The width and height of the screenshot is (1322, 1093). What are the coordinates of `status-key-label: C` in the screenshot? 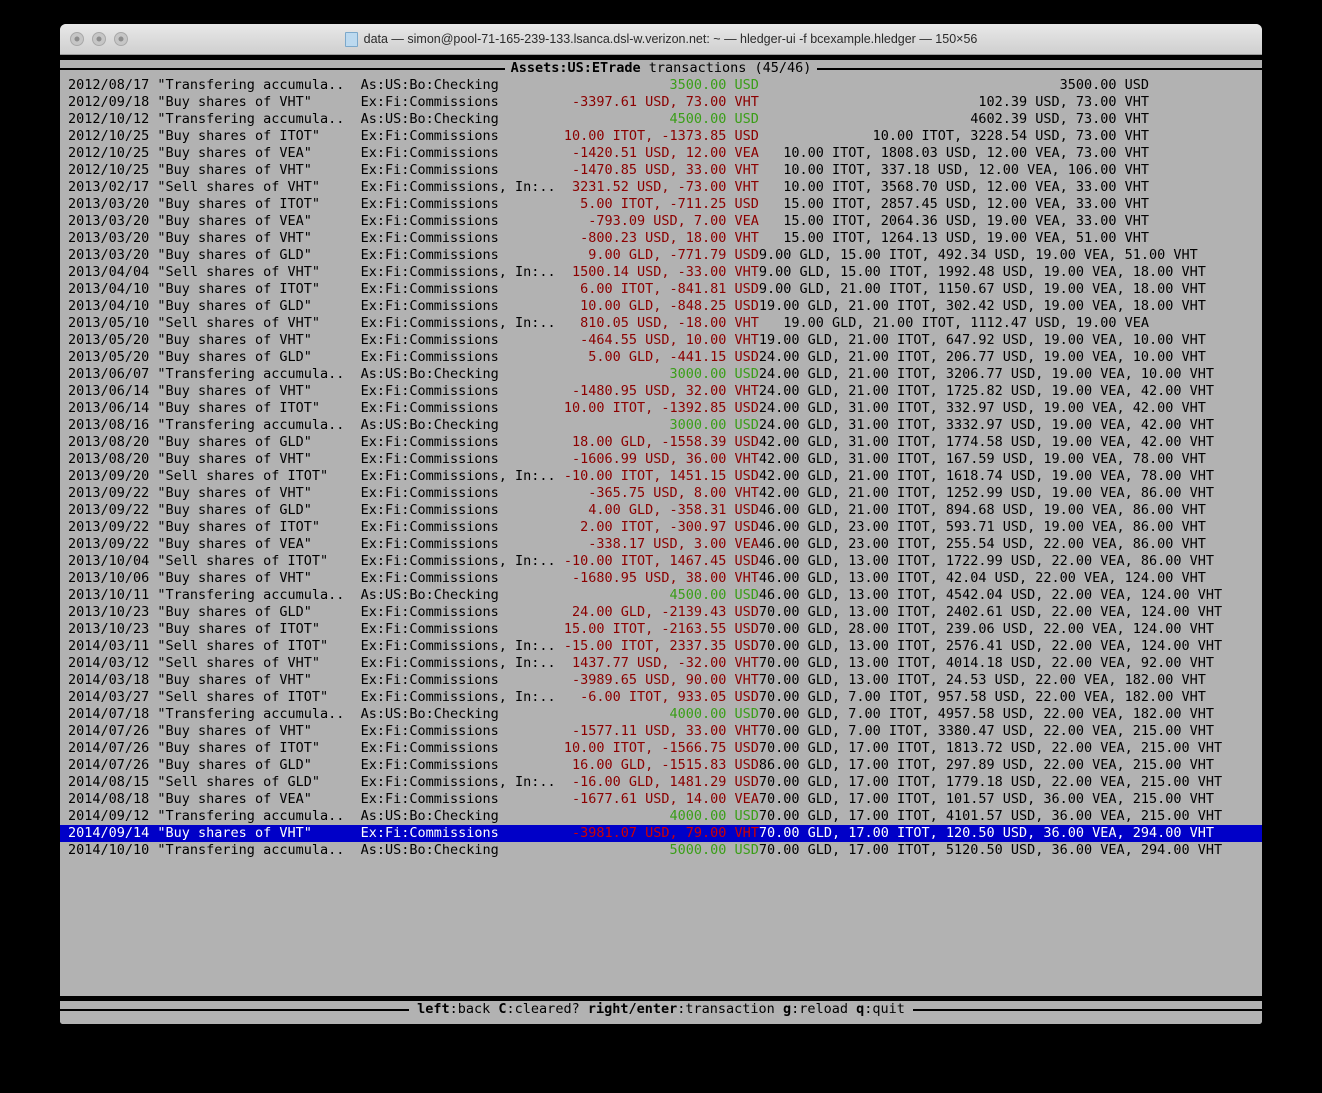 It's located at (502, 1009).